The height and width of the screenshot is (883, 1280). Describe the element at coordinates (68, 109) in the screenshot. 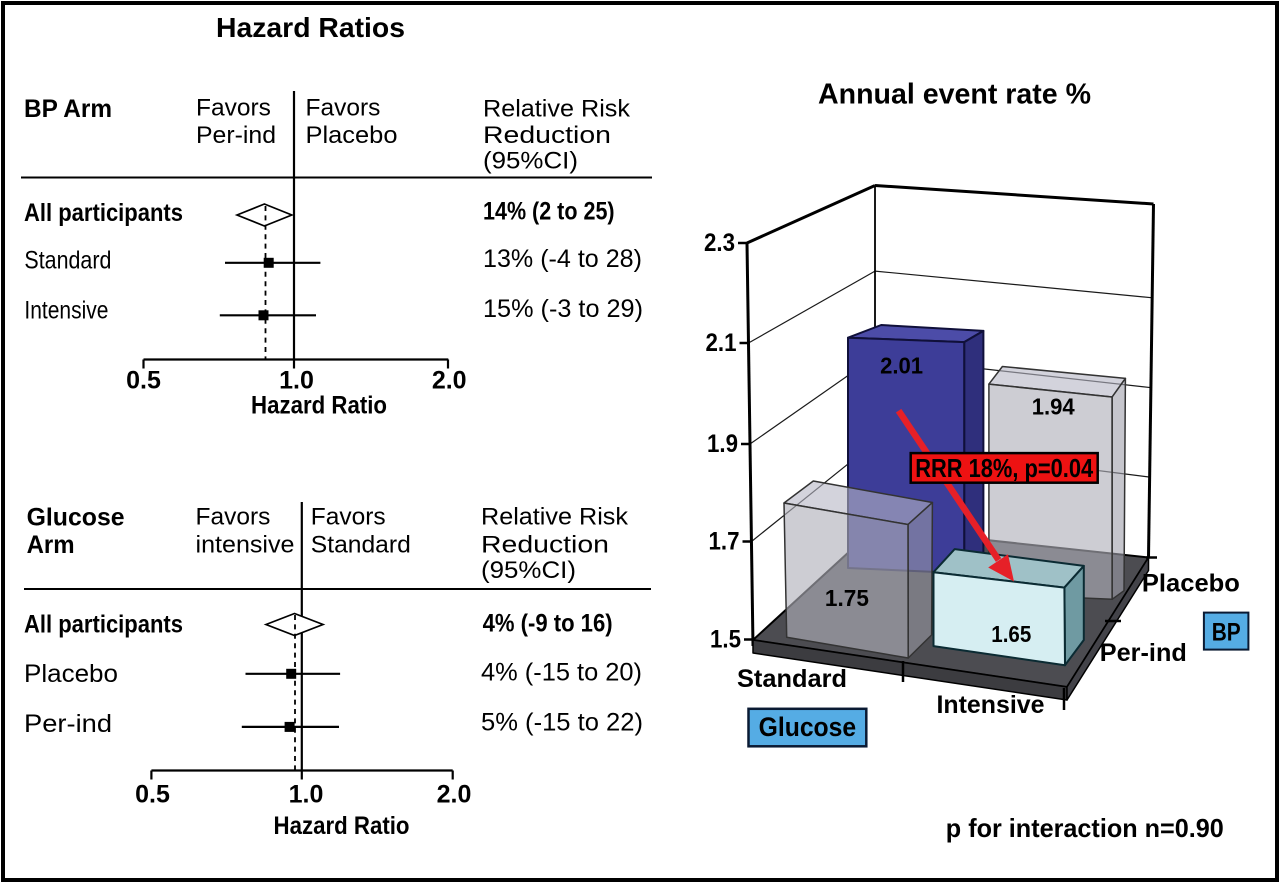

I see `svg-text: BP Arm` at that location.